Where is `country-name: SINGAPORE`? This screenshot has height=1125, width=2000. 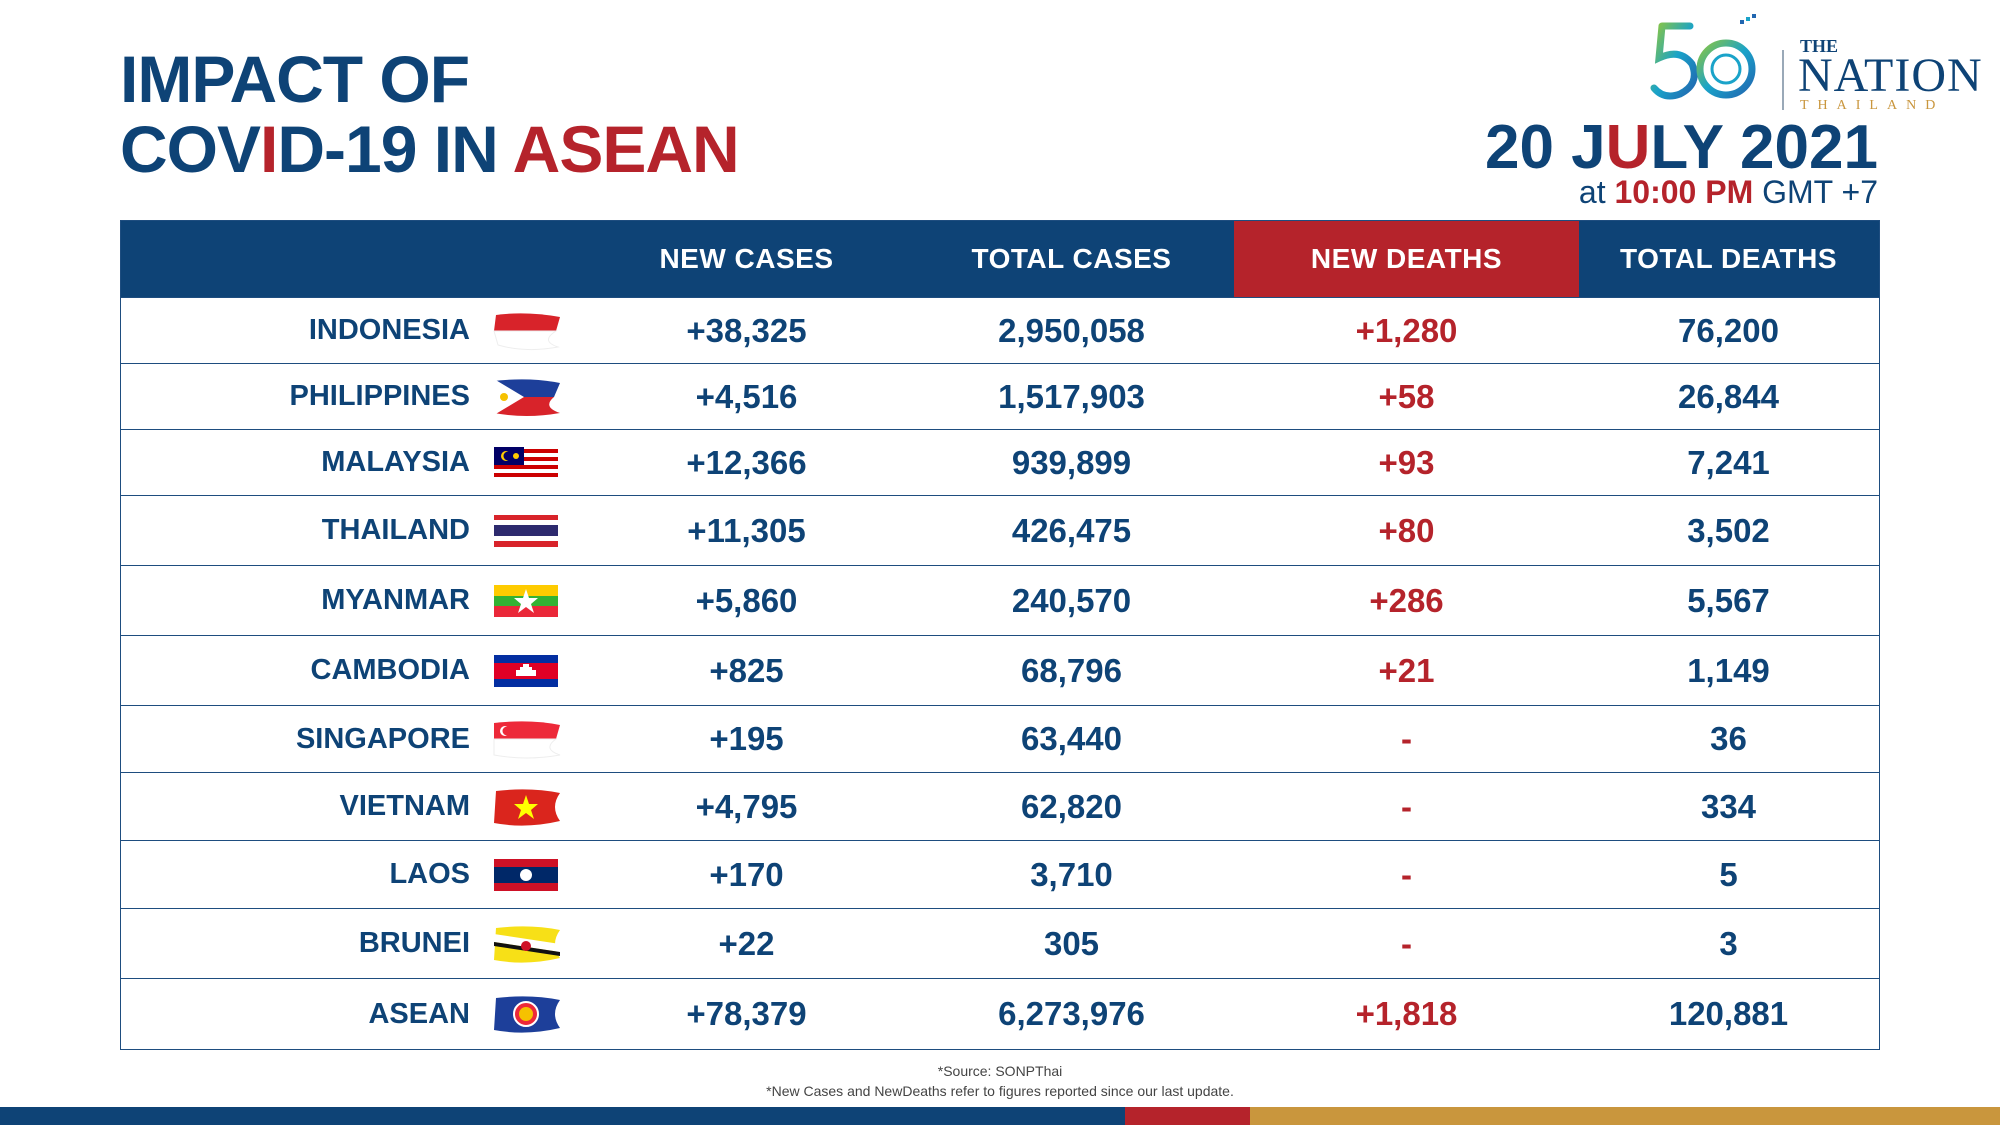
country-name: SINGAPORE is located at coordinates (382, 738).